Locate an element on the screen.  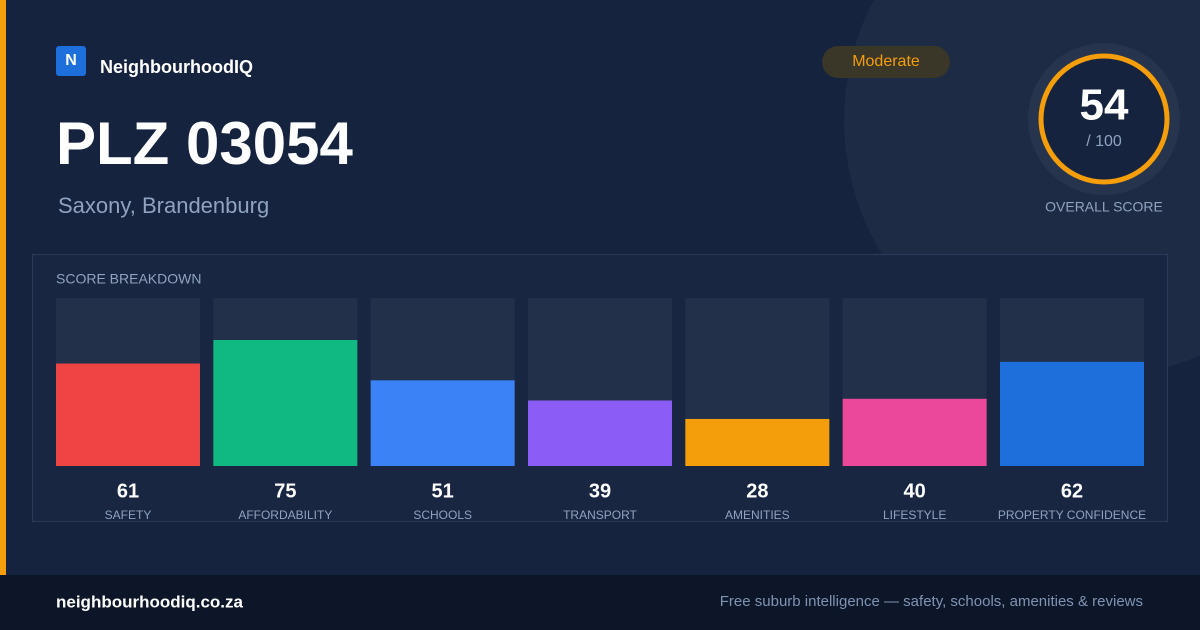
value-label: 51 is located at coordinates (443, 491).